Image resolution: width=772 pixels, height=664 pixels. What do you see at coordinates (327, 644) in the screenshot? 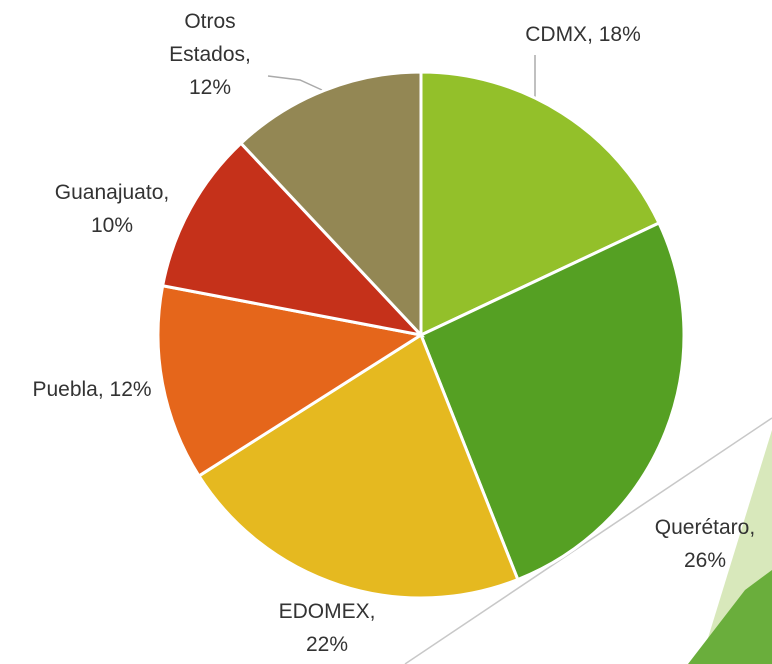
I see `data-label-line: 22%` at bounding box center [327, 644].